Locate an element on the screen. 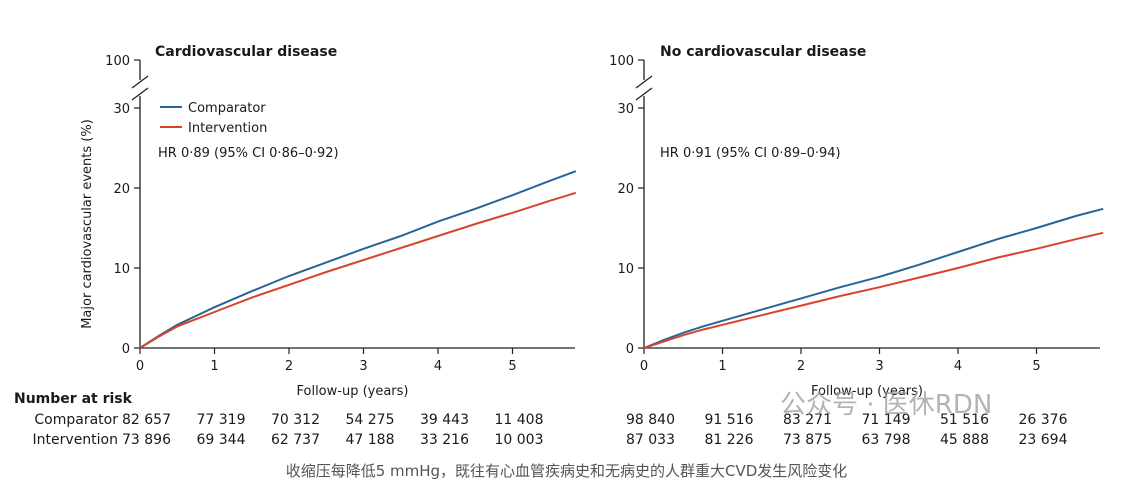 This screenshot has width=1133, height=491. risk-row-label: Intervention is located at coordinates (75, 440).